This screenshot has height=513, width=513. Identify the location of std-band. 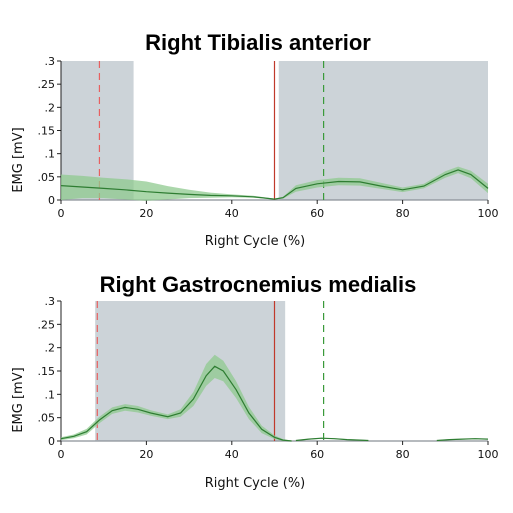
(274, 183).